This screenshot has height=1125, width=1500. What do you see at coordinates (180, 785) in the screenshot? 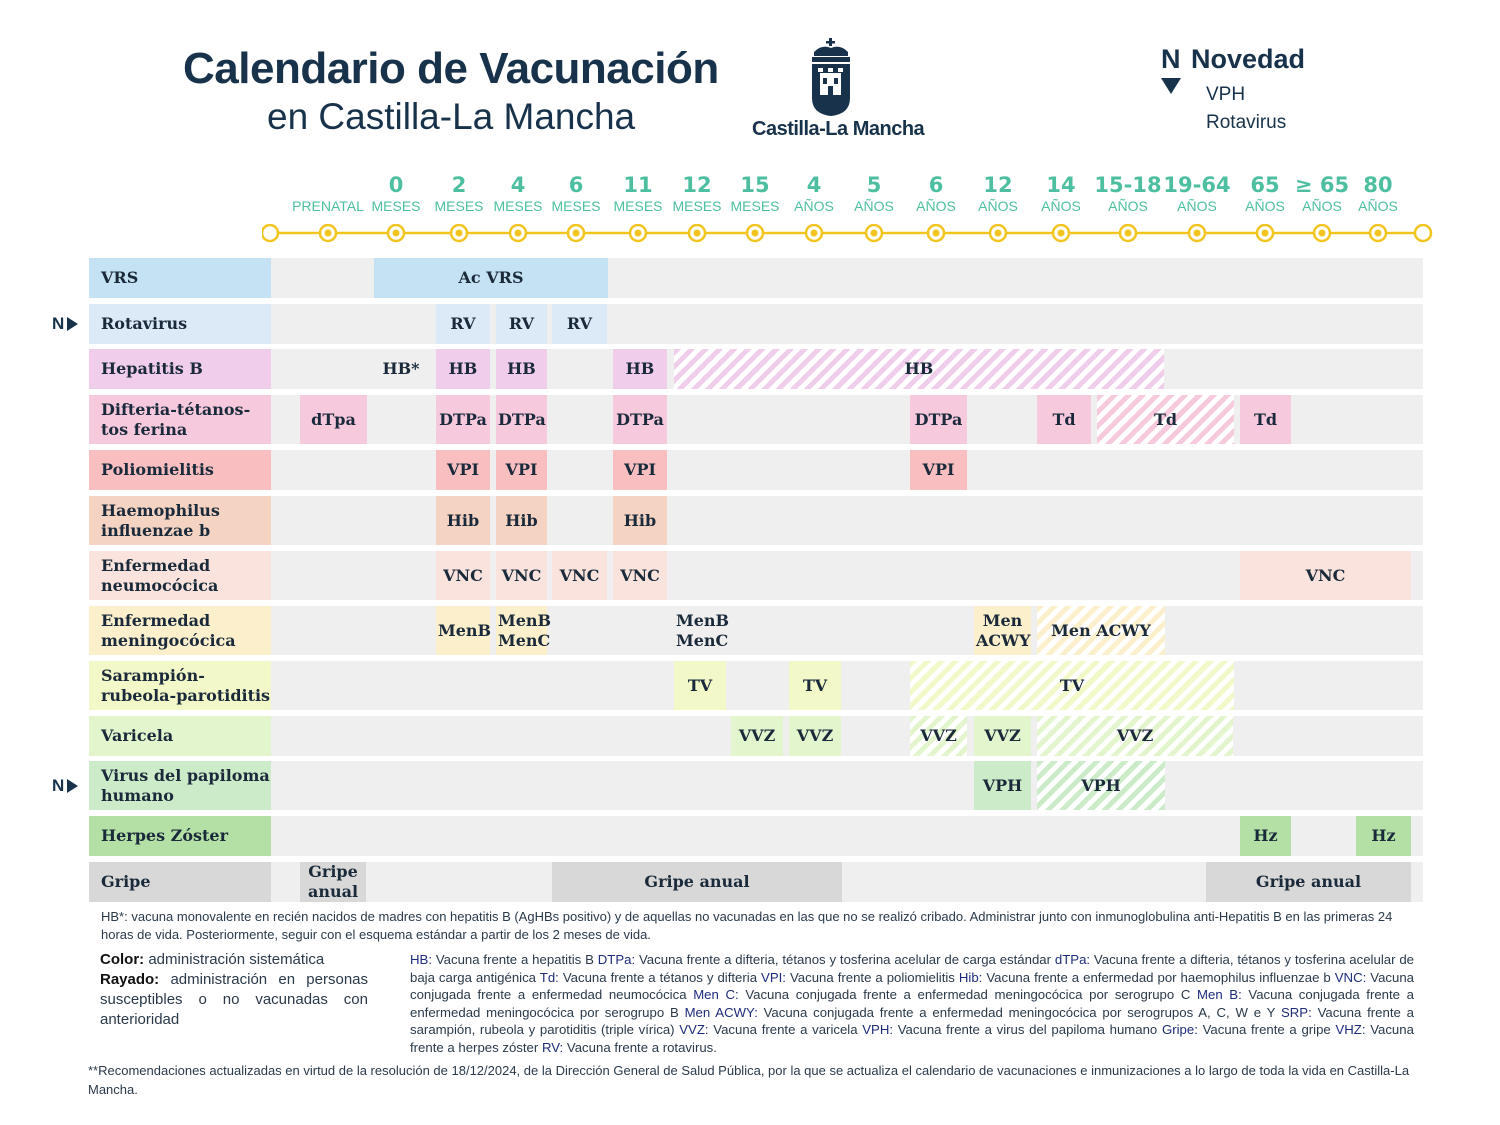
I see `row-label: Virus del papiloma humano` at bounding box center [180, 785].